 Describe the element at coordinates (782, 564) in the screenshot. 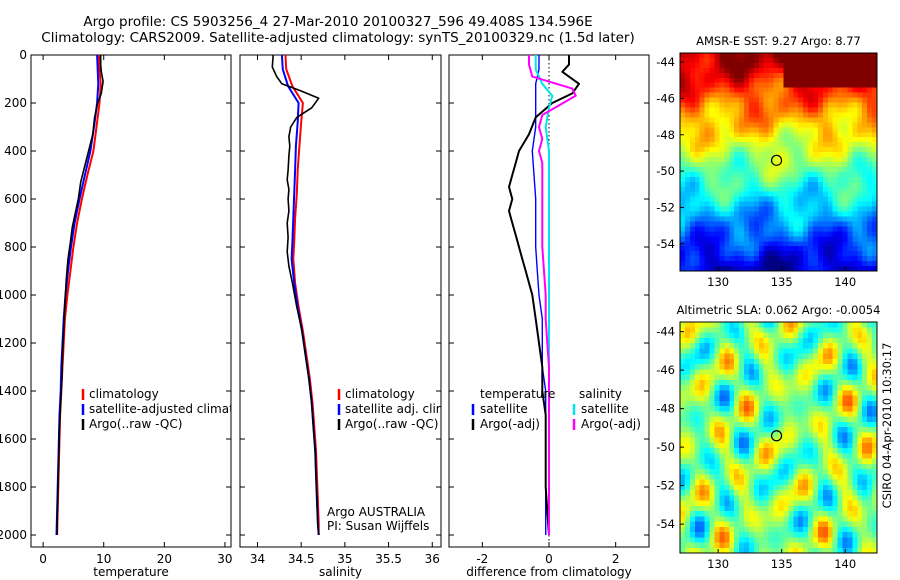

I see `sla_map-xtick-label: 135` at that location.